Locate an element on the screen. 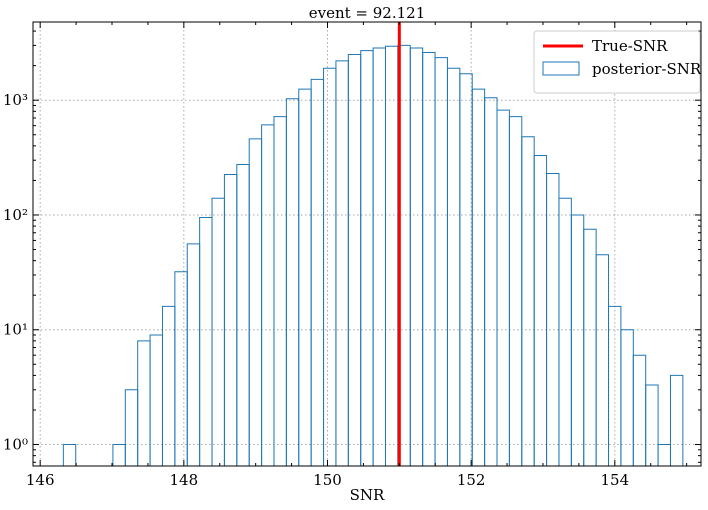  x-tick-label: 148 is located at coordinates (184, 480).